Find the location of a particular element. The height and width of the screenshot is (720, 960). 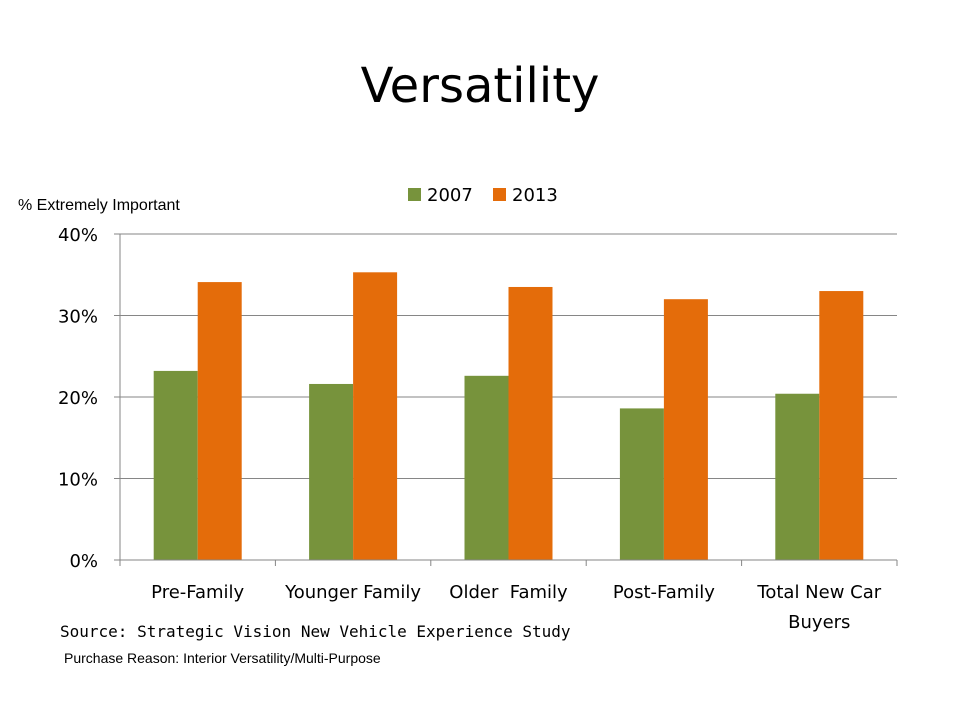

x-tick-label-line: Younger Family is located at coordinates (352, 592).